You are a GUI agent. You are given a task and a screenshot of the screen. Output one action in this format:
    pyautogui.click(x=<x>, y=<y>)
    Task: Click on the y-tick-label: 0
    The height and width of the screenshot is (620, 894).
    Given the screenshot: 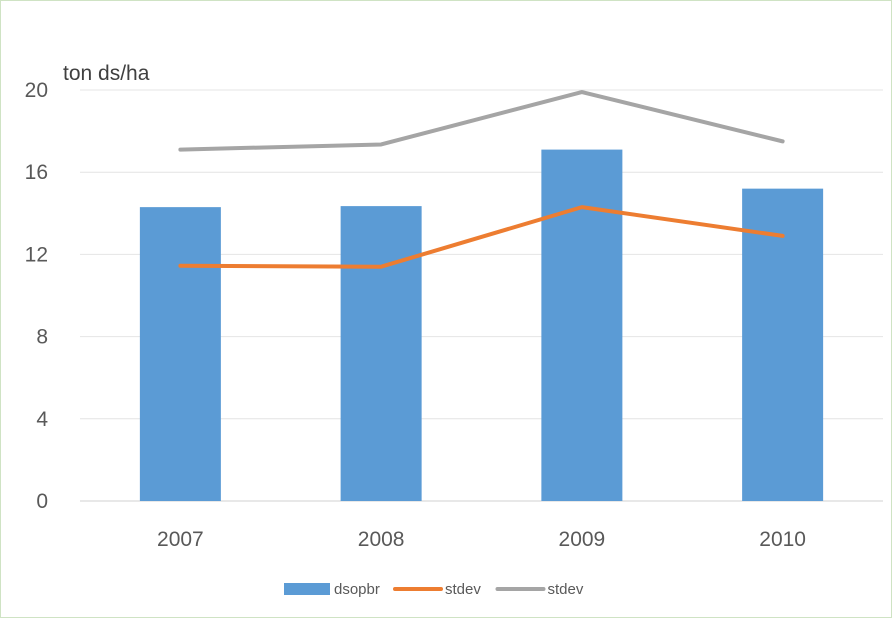 What is the action you would take?
    pyautogui.click(x=42, y=501)
    